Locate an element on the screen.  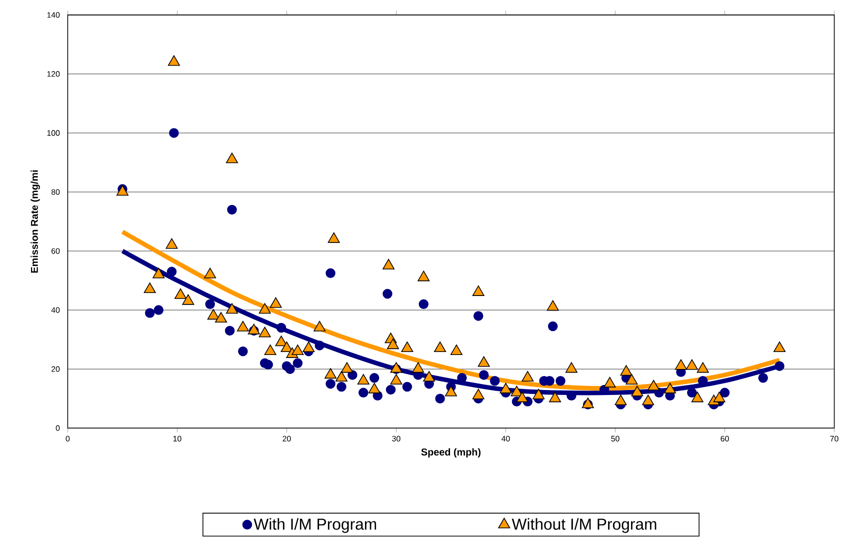
legend-label: With I/M Program is located at coordinates (315, 526).